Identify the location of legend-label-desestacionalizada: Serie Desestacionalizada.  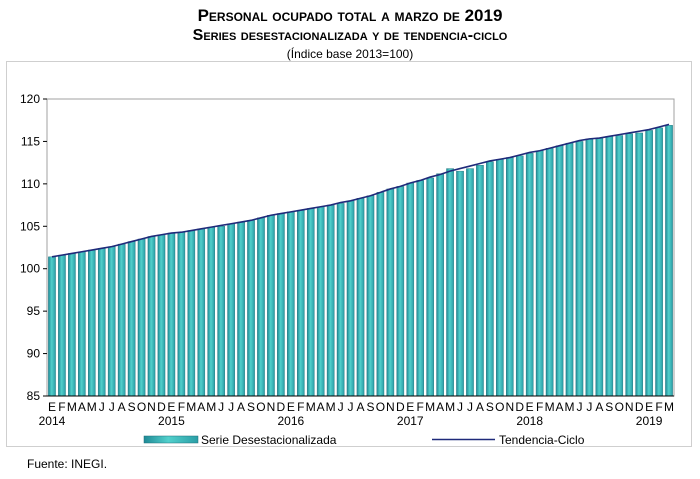
(269, 440).